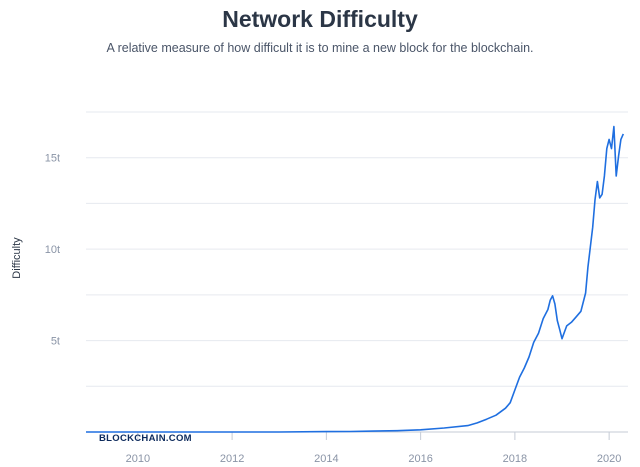 The width and height of the screenshot is (640, 467). Describe the element at coordinates (55, 342) in the screenshot. I see `y-tick-label: 5t` at that location.